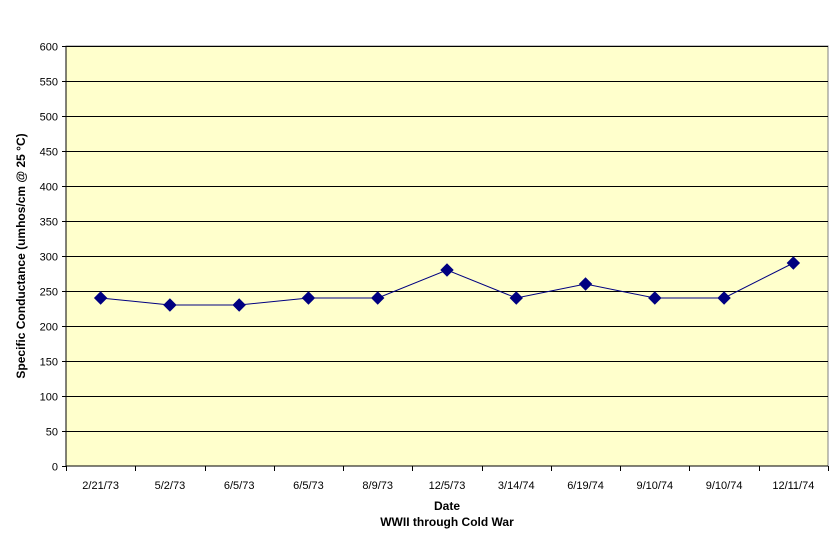 This screenshot has width=840, height=546. I want to click on series-layer, so click(447, 284).